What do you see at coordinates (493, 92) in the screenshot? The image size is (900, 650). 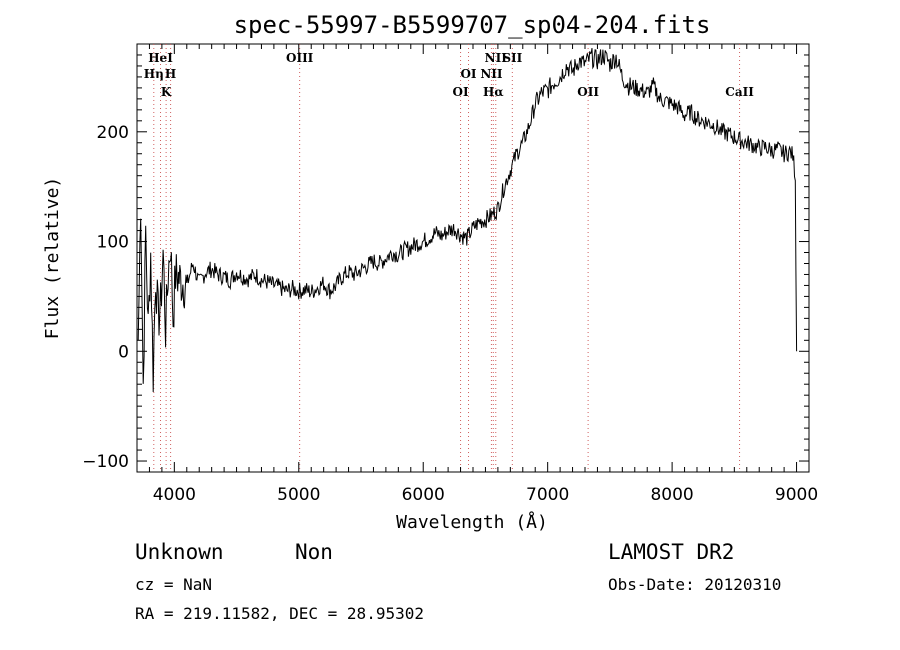 I see `emission-line-label: Hα` at bounding box center [493, 92].